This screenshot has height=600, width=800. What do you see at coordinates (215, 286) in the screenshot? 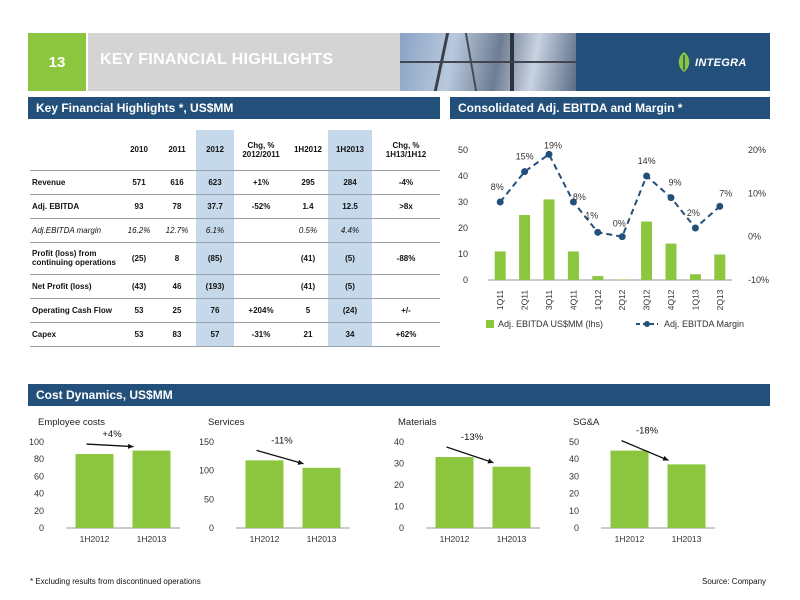
I see `table-cell: (193)` at bounding box center [215, 286].